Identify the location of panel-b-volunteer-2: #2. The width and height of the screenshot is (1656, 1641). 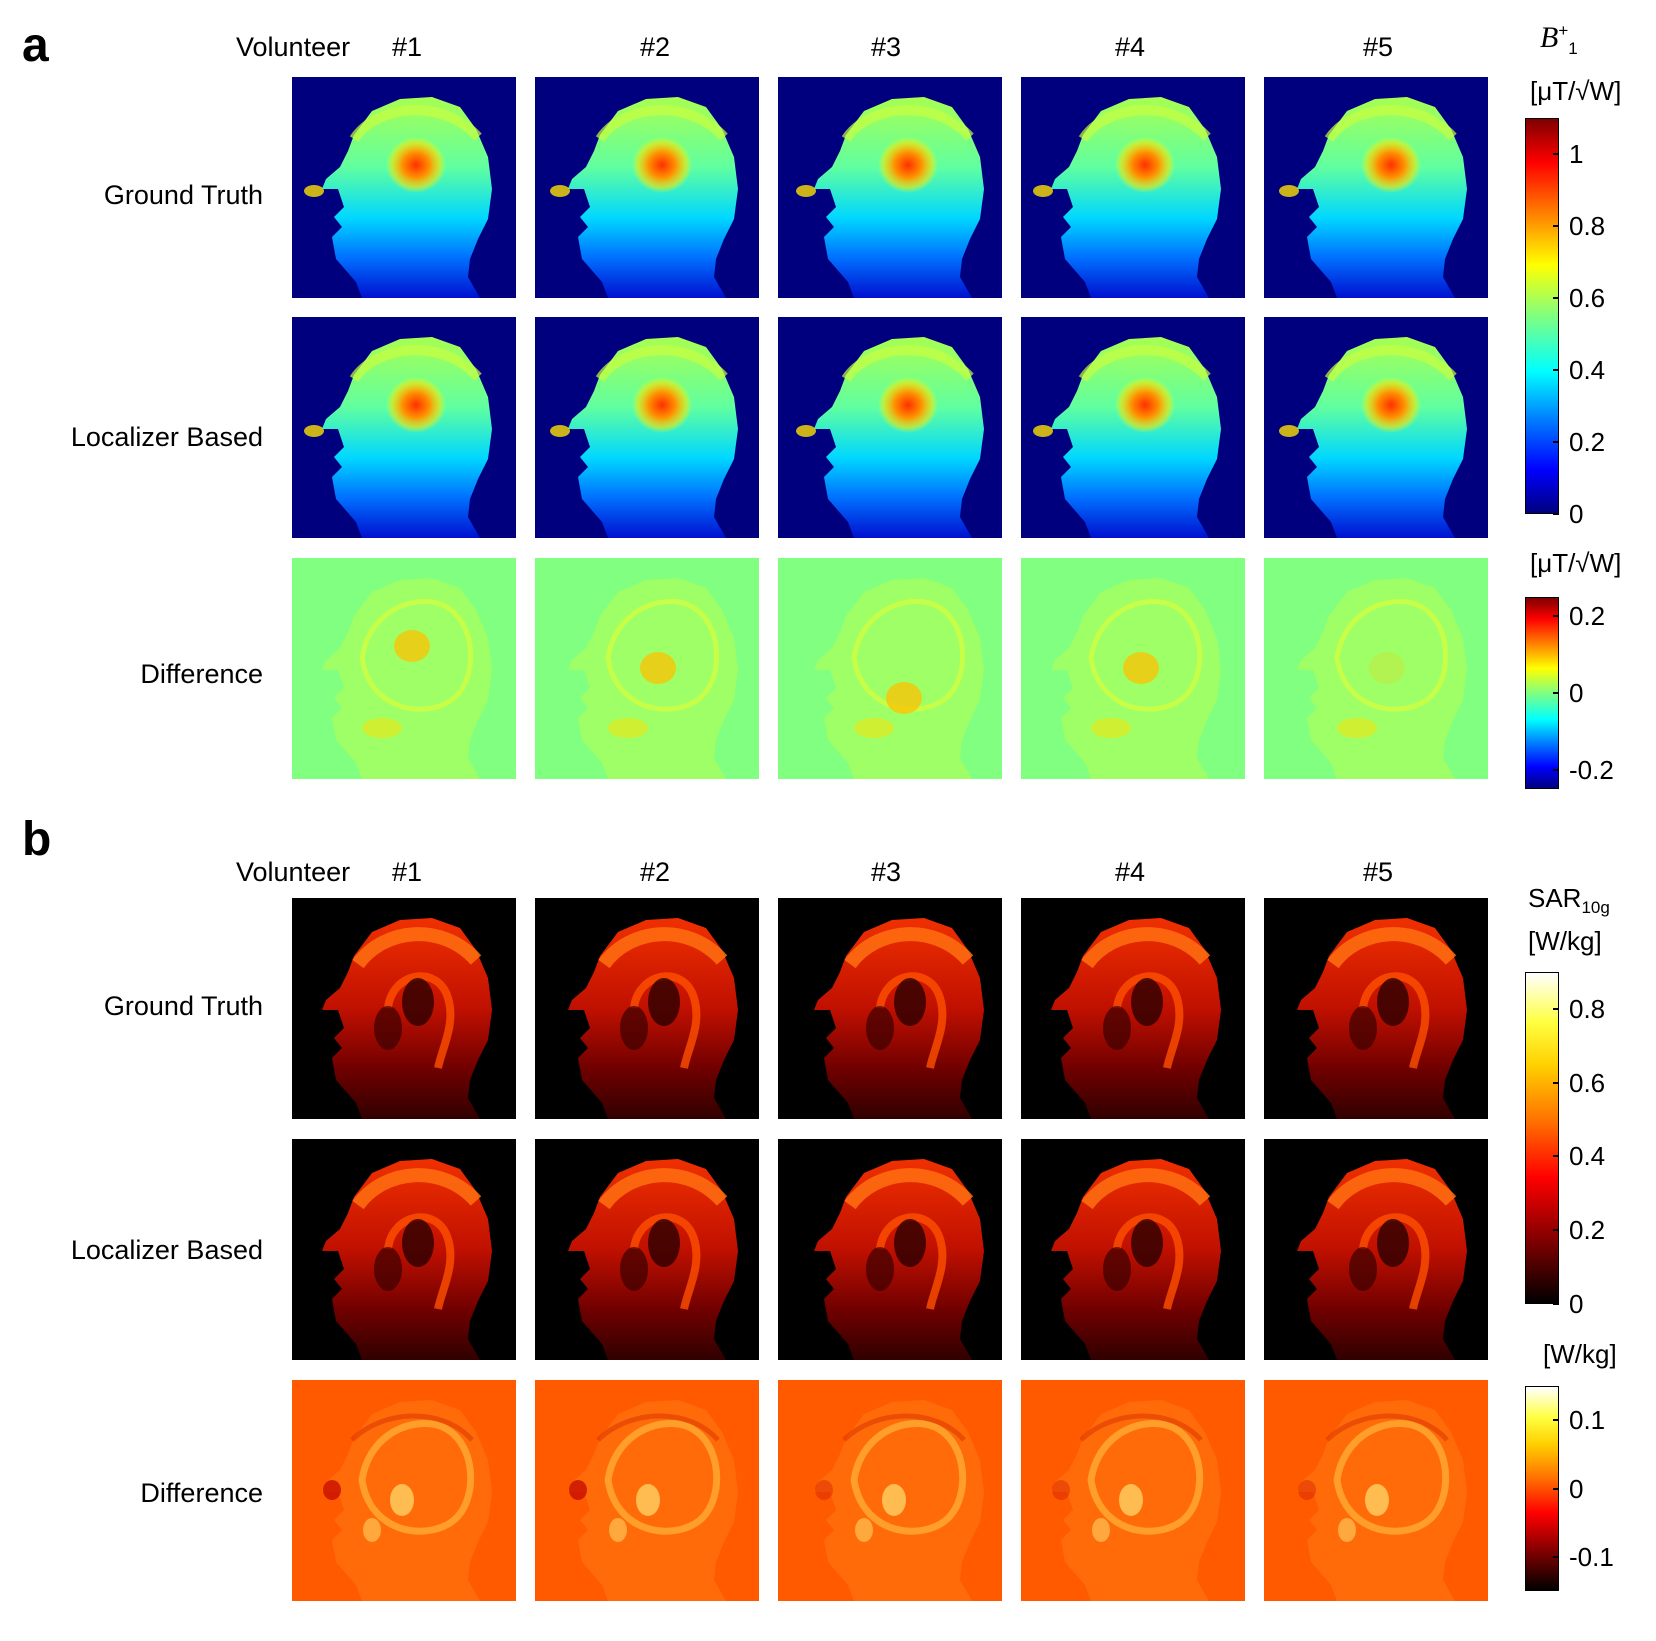
(655, 872).